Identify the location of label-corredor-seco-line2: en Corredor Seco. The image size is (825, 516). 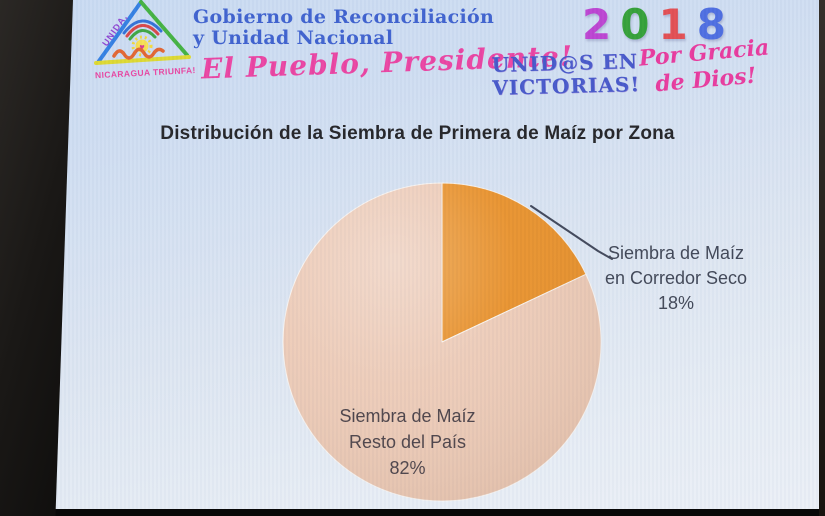
(676, 278).